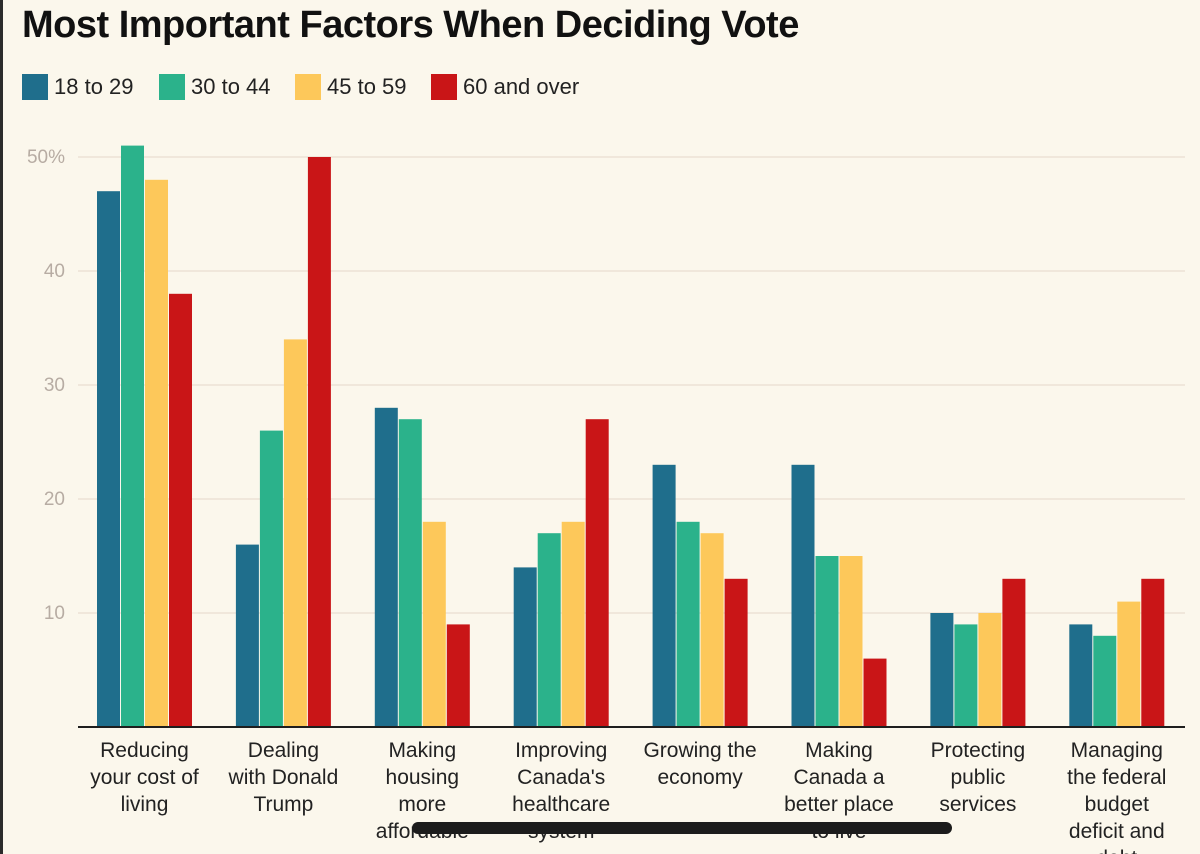 The image size is (1200, 854). Describe the element at coordinates (682, 828) in the screenshot. I see `home-indicator` at that location.